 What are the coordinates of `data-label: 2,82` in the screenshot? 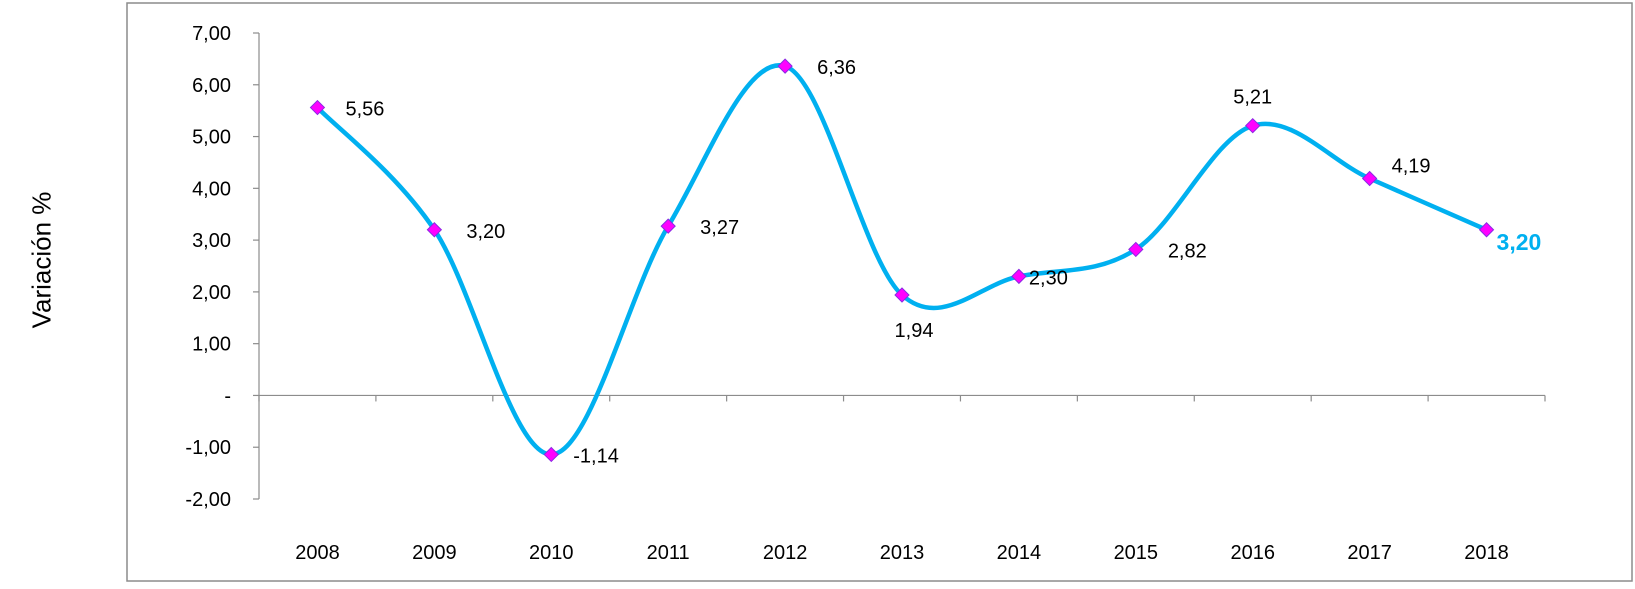 It's located at (1187, 251).